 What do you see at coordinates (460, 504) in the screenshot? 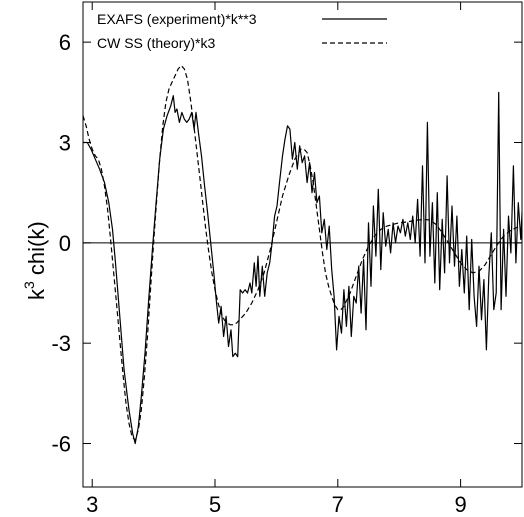
I see `x-tick-label: 9` at bounding box center [460, 504].